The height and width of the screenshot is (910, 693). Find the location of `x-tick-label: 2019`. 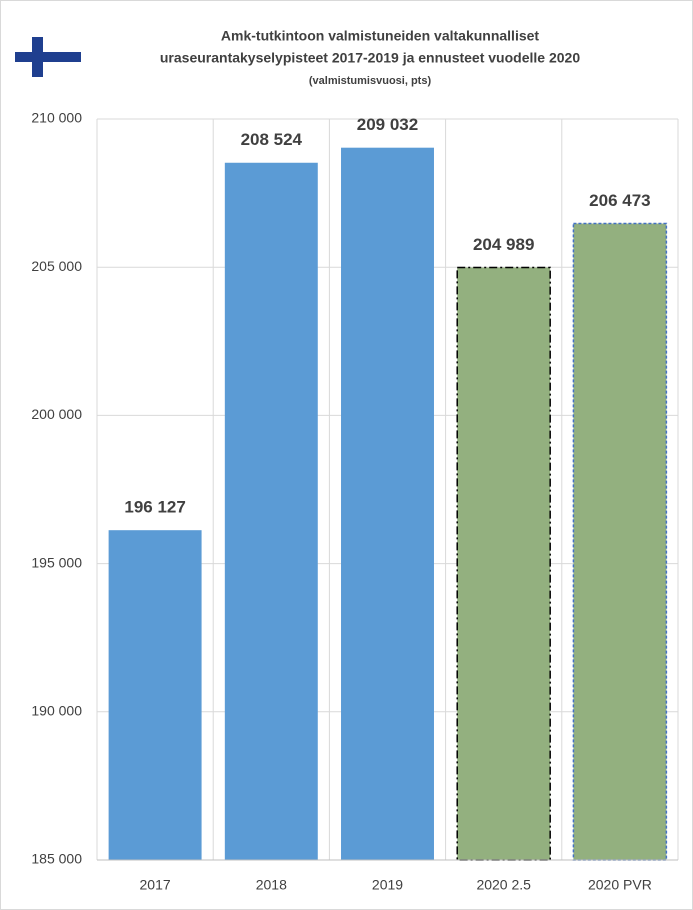

x-tick-label: 2019 is located at coordinates (387, 885).